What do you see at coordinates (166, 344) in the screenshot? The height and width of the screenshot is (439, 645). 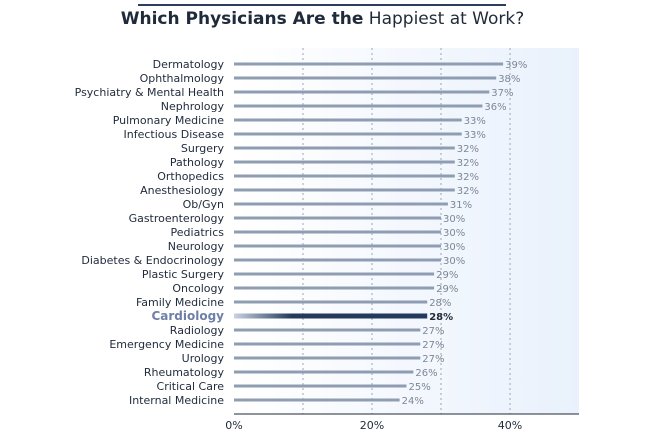 I see `category-label: Emergency Medicine` at bounding box center [166, 344].